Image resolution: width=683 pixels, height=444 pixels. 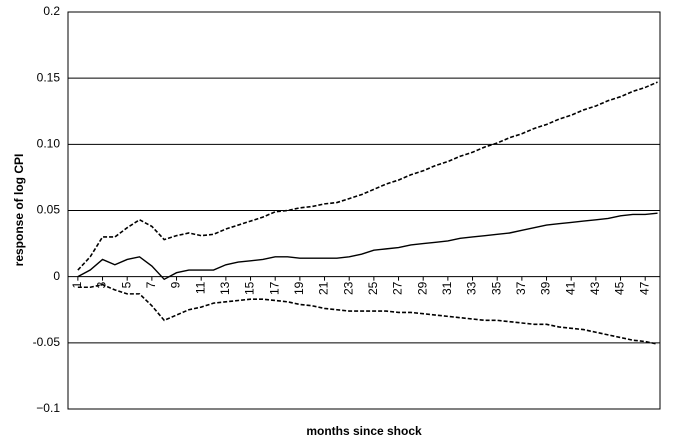 I want to click on x-tick-label: 15, so click(x=250, y=288).